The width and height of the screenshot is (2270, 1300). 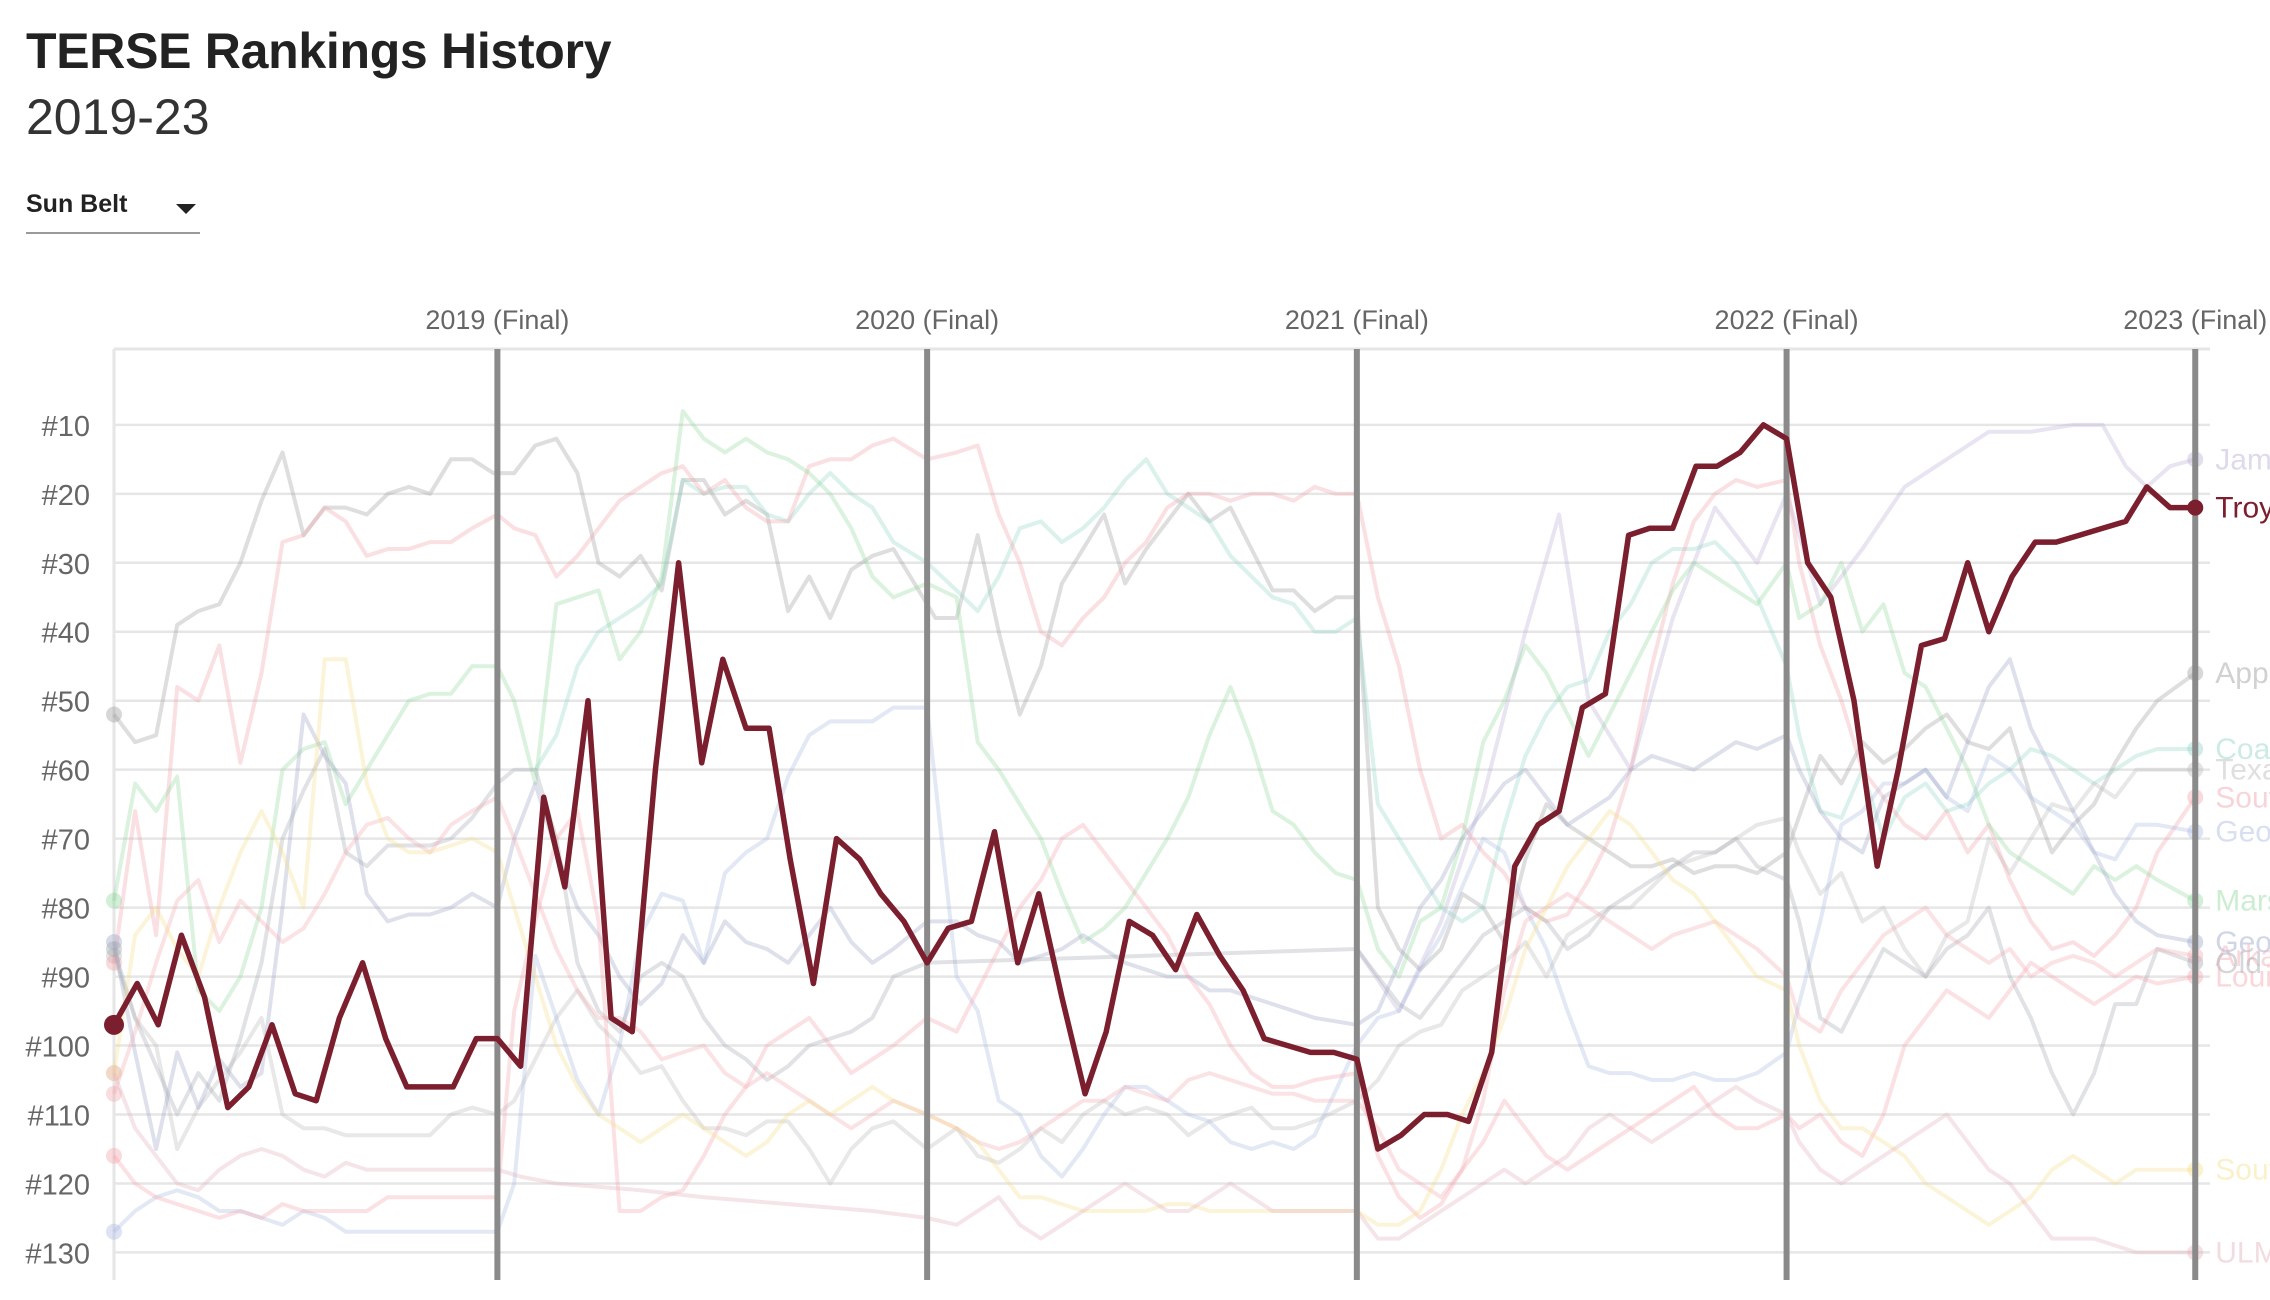 I want to click on y-tick-label: #30, so click(x=66, y=565).